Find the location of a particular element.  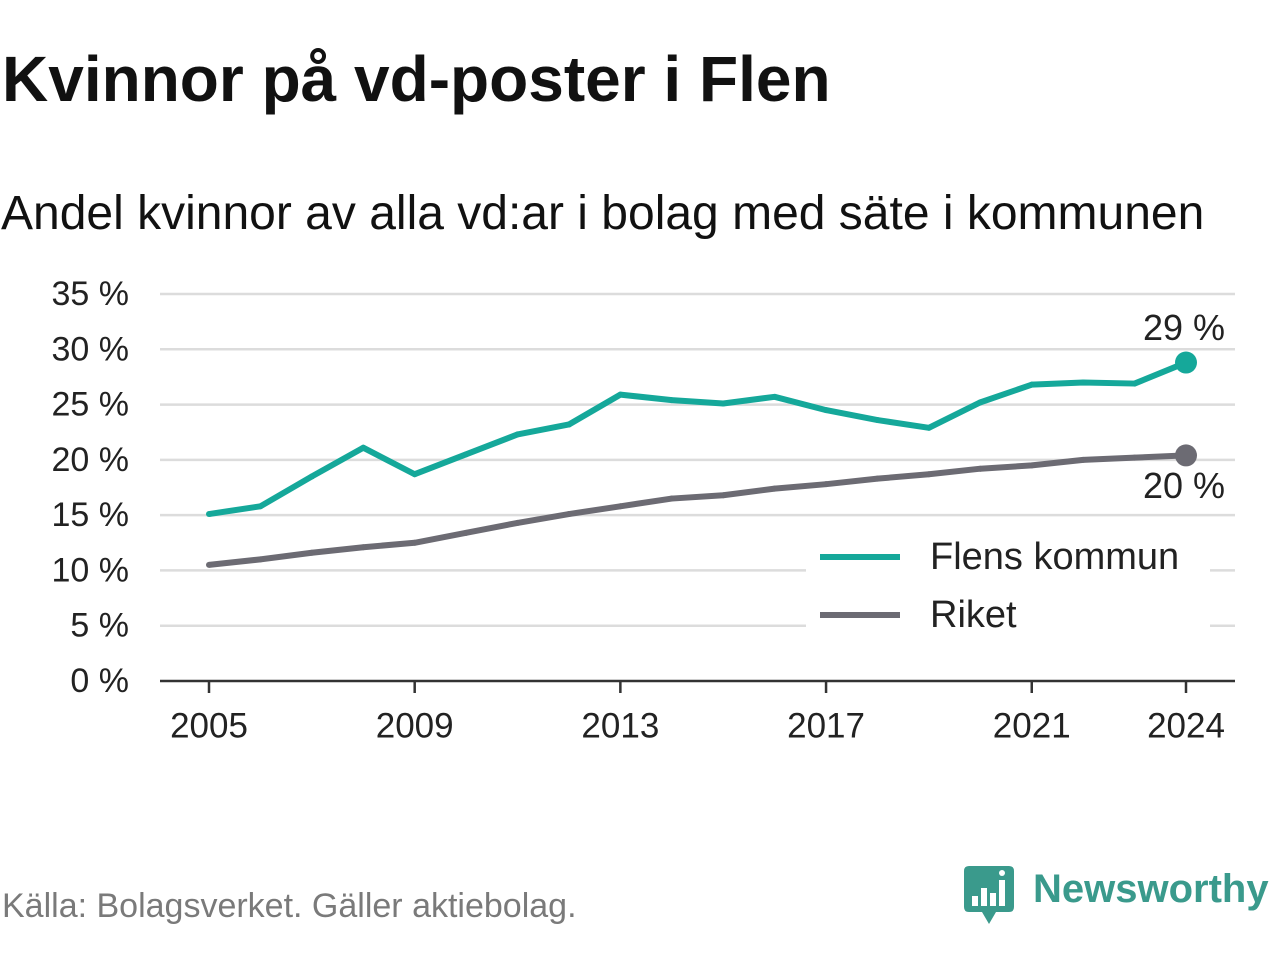

y-tick-label: 35 % is located at coordinates (91, 294).